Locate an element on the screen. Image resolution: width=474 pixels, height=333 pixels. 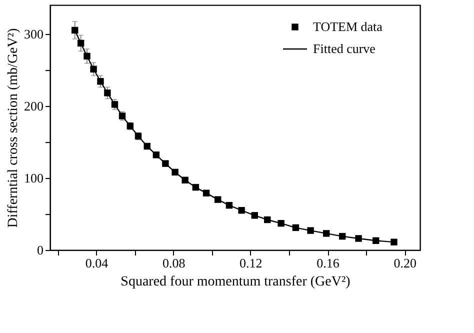
y-tick-label: 200 is located at coordinates (34, 106).